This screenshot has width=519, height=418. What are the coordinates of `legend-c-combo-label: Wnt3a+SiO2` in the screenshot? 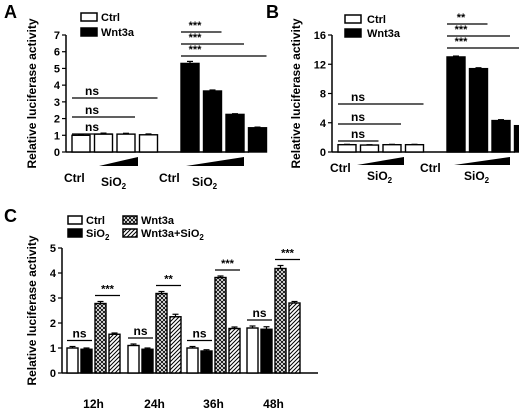 It's located at (172, 235).